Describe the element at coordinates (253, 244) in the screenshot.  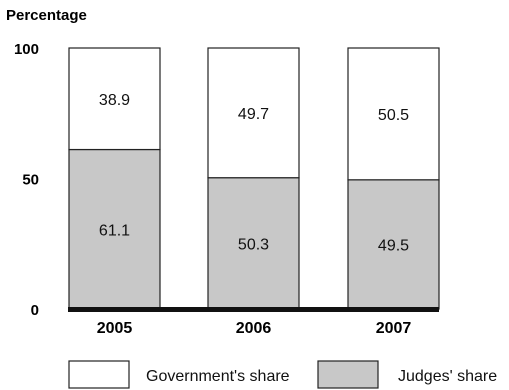
I see `data-label: 50.3` at that location.